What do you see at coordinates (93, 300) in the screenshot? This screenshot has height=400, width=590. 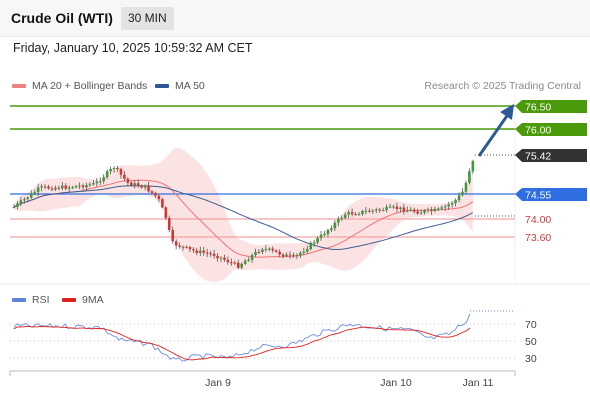 I see `9ma-label: 9MA` at bounding box center [93, 300].